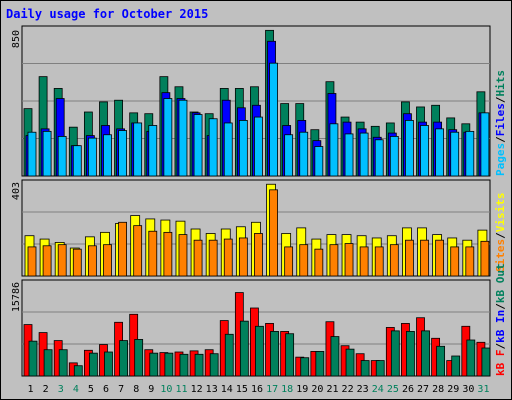  What do you see at coordinates (500, 233) in the screenshot?
I see `legend-mid: Sites/Visits` at bounding box center [500, 233].